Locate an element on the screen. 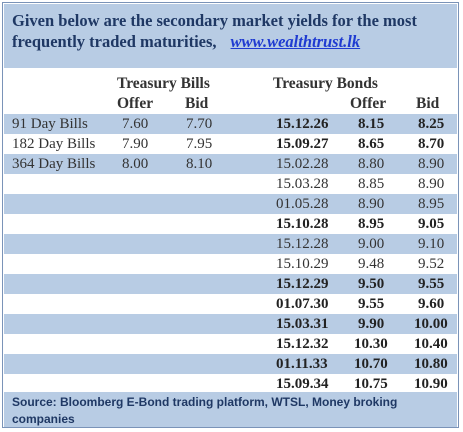  bond-offer: 10.70 is located at coordinates (371, 364).